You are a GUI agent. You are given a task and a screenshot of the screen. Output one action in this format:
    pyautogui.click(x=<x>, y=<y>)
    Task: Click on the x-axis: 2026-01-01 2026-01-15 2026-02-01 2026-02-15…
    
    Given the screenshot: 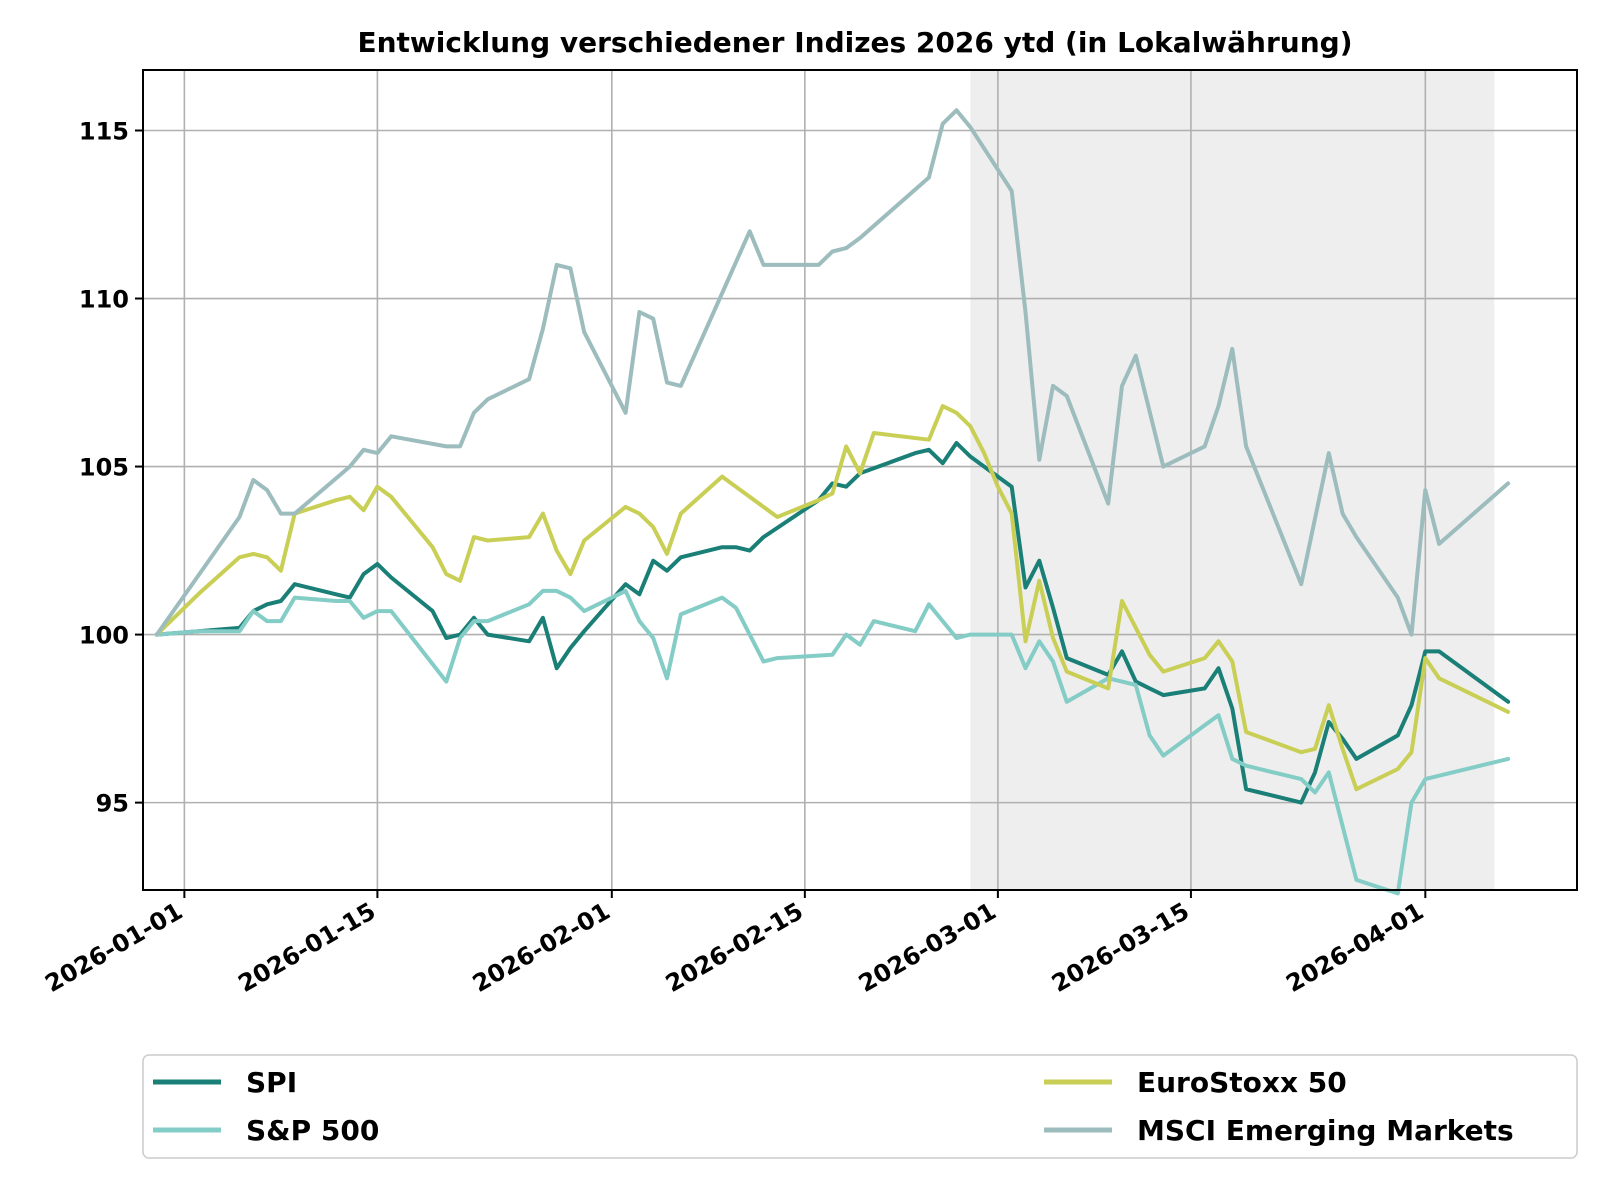 What is the action you would take?
    pyautogui.click(x=734, y=944)
    